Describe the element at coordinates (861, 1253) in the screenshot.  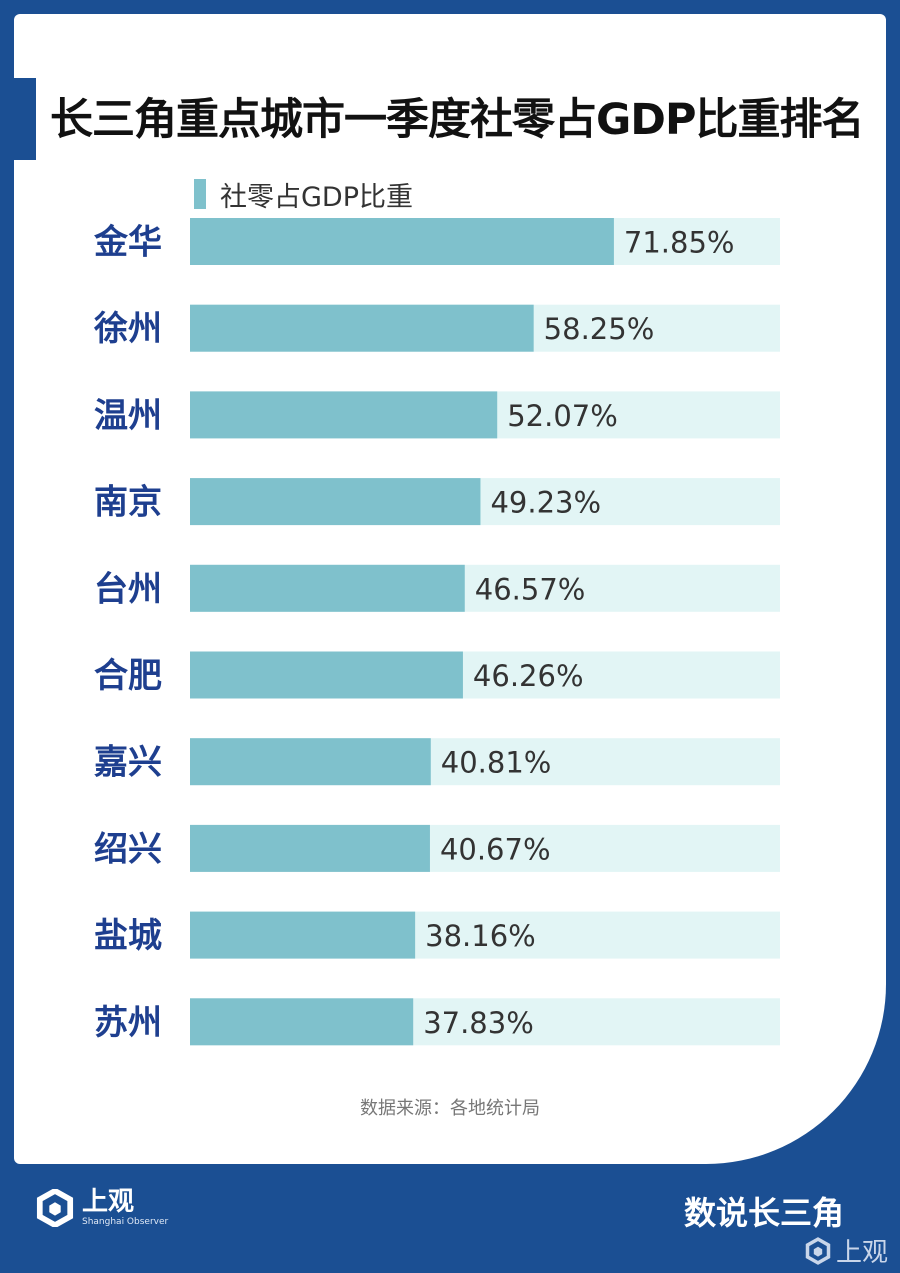
I see `watermark-text: 上观` at that location.